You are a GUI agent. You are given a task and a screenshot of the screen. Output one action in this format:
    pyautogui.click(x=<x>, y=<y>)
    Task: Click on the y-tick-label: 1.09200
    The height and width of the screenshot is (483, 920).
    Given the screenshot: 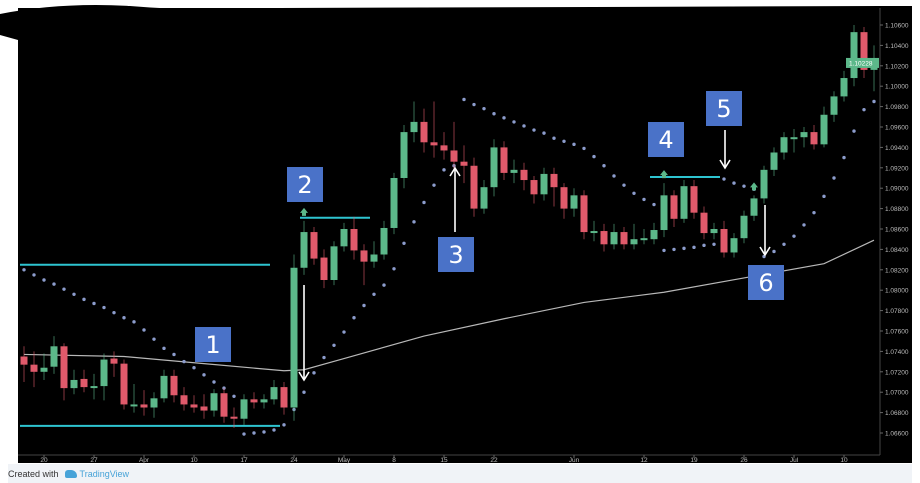 What is the action you would take?
    pyautogui.click(x=897, y=168)
    